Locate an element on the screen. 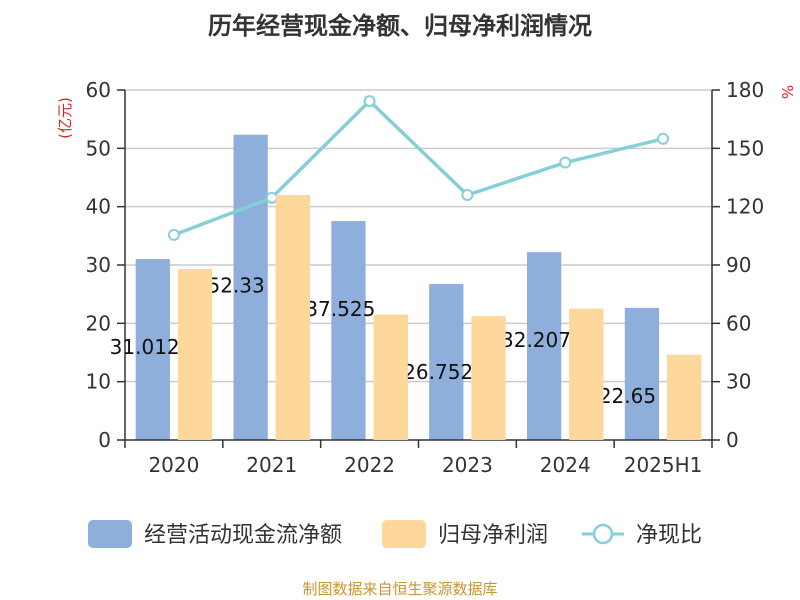 The image size is (800, 600). right-axis-label: % is located at coordinates (787, 92).